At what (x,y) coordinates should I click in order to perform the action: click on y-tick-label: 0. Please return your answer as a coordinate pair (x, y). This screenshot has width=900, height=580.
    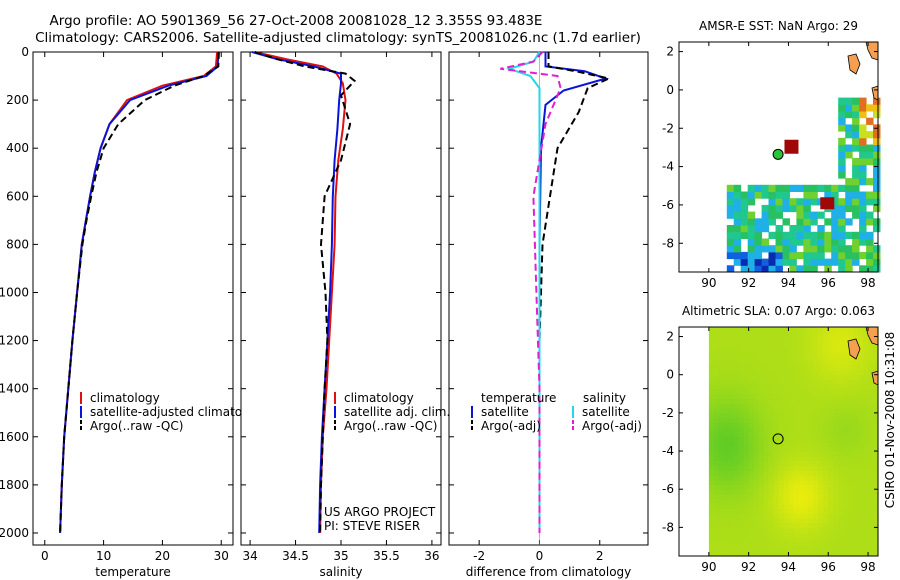
    Looking at the image, I should click on (25, 52).